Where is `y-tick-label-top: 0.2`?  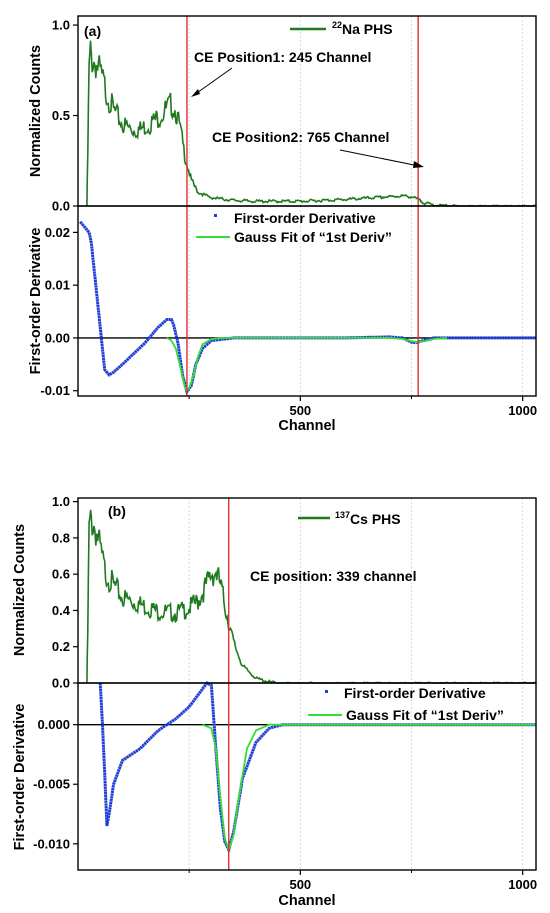
y-tick-label-top: 0.2 is located at coordinates (61, 646).